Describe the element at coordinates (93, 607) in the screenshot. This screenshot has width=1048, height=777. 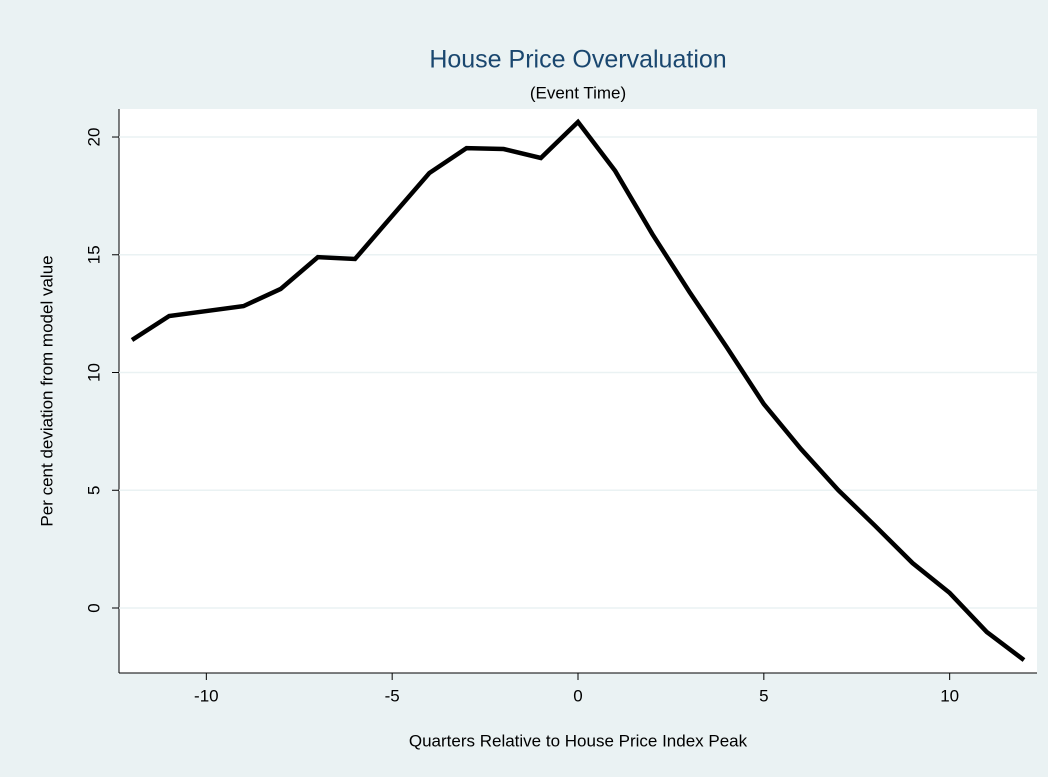
I see `y-tick-label: 0` at that location.